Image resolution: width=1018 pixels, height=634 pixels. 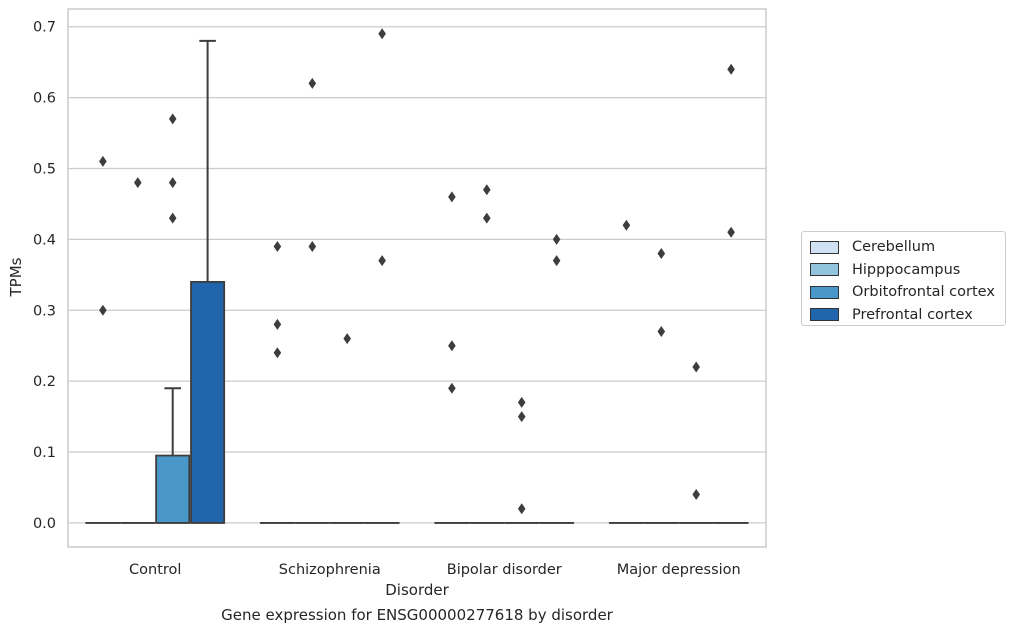 What do you see at coordinates (417, 590) in the screenshot?
I see `x-axis-label: Disorder` at bounding box center [417, 590].